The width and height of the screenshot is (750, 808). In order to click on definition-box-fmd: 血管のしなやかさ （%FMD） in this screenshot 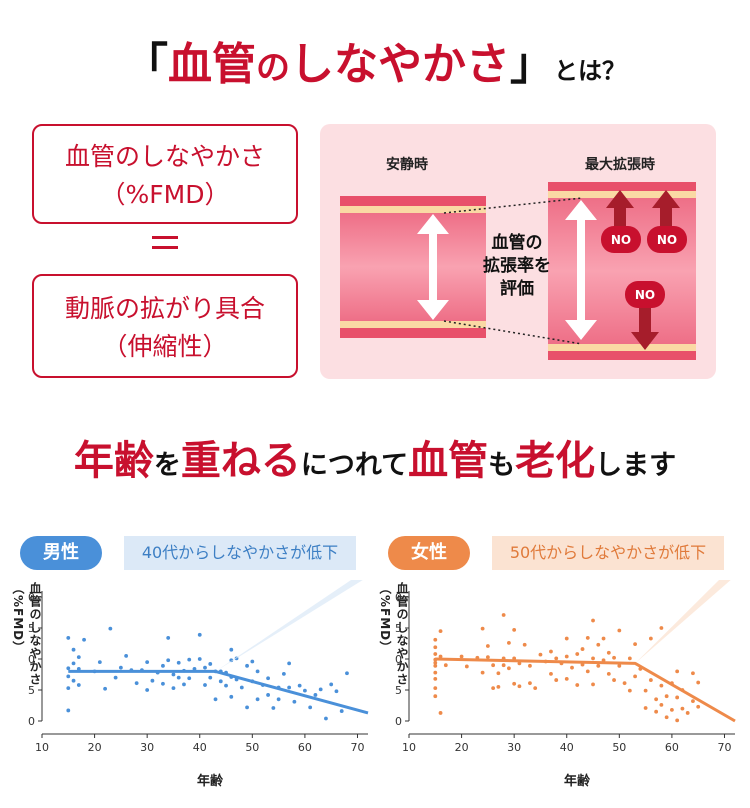, I will do `click(165, 174)`.